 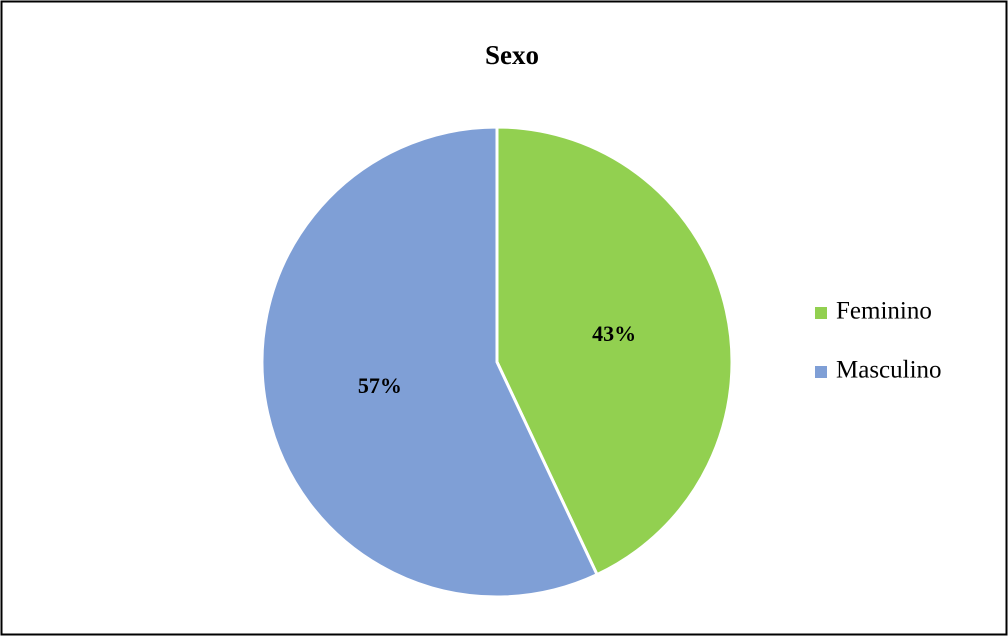 I want to click on chart-title: Sexo, so click(x=512, y=55).